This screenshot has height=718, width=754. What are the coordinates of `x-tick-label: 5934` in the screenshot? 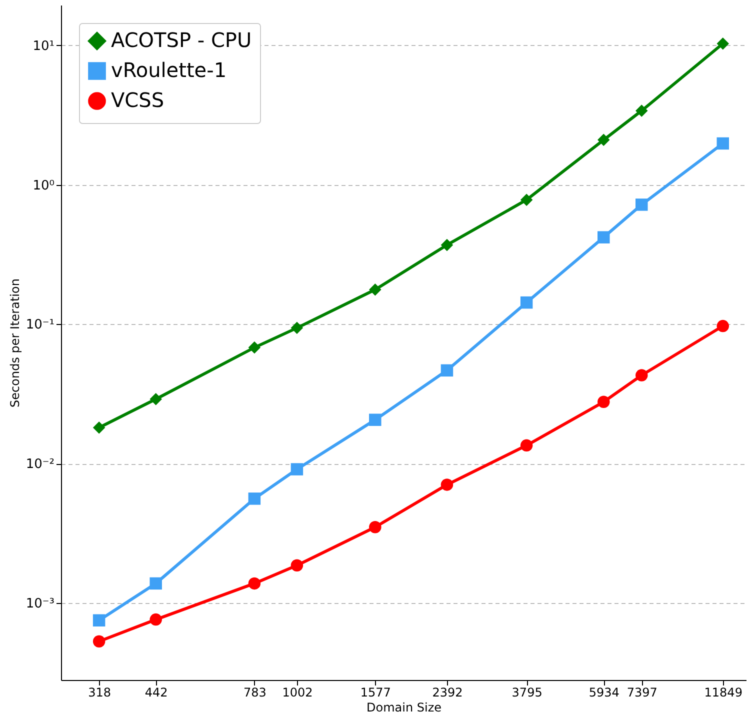 It's located at (604, 693).